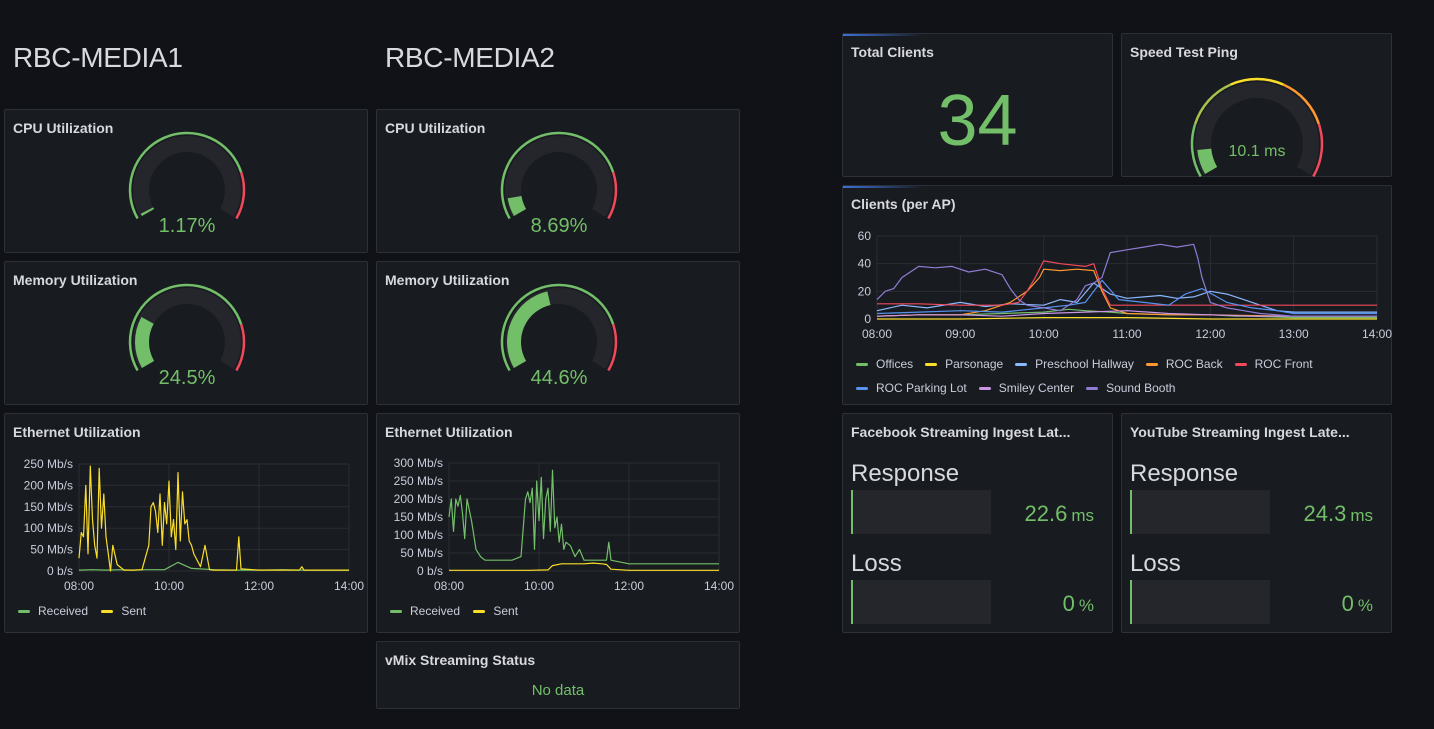 The height and width of the screenshot is (729, 1434). I want to click on media2-cpu-panel: CPU Utilization 8.69%, so click(558, 181).